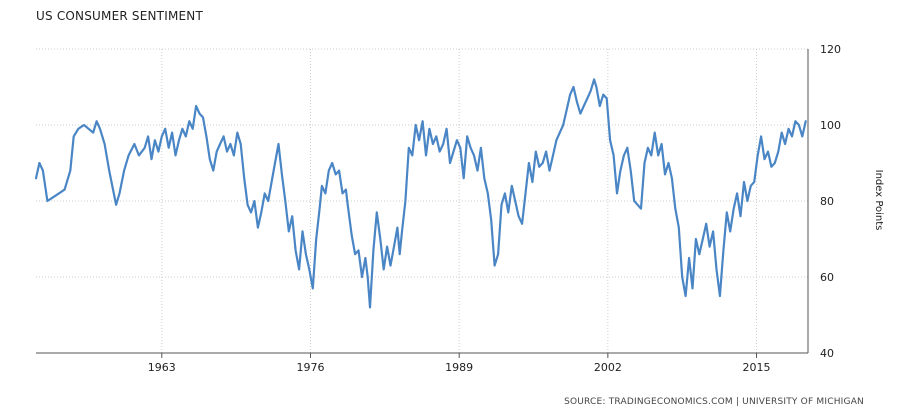  What do you see at coordinates (119, 16) in the screenshot?
I see `chart-title: US CONSUMER SENTIMENT` at bounding box center [119, 16].